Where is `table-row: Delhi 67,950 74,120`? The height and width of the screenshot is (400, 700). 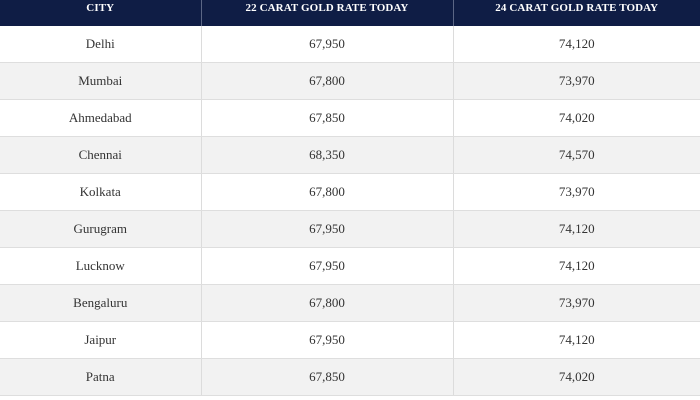
table-row: Delhi 67,950 74,120 is located at coordinates (350, 44).